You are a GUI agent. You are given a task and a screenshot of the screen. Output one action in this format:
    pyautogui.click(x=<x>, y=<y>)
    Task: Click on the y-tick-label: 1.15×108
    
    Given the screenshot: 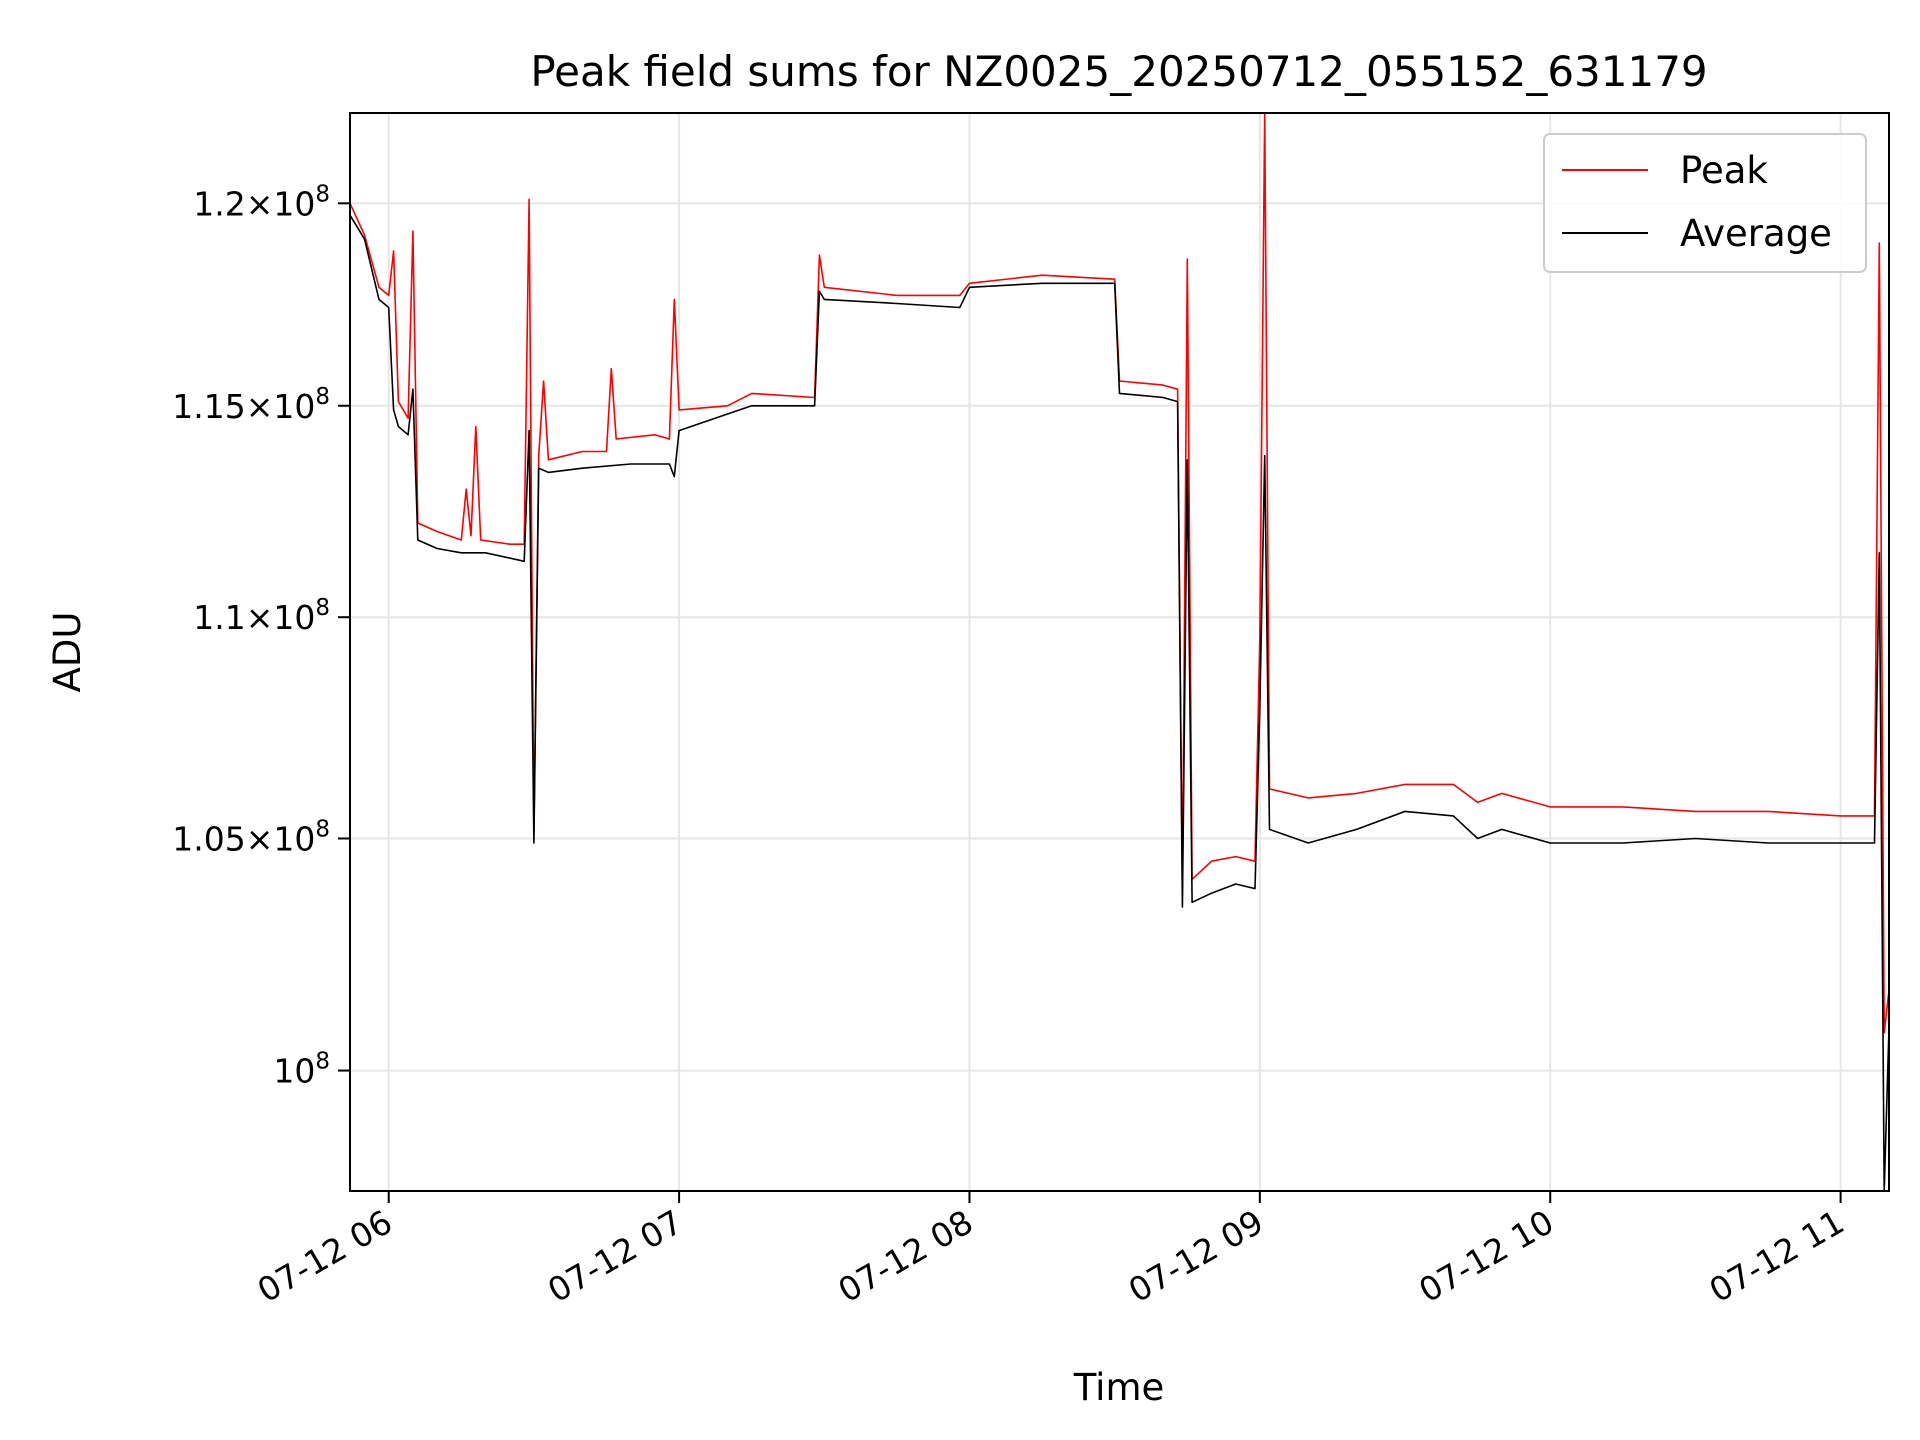 What is the action you would take?
    pyautogui.click(x=251, y=405)
    